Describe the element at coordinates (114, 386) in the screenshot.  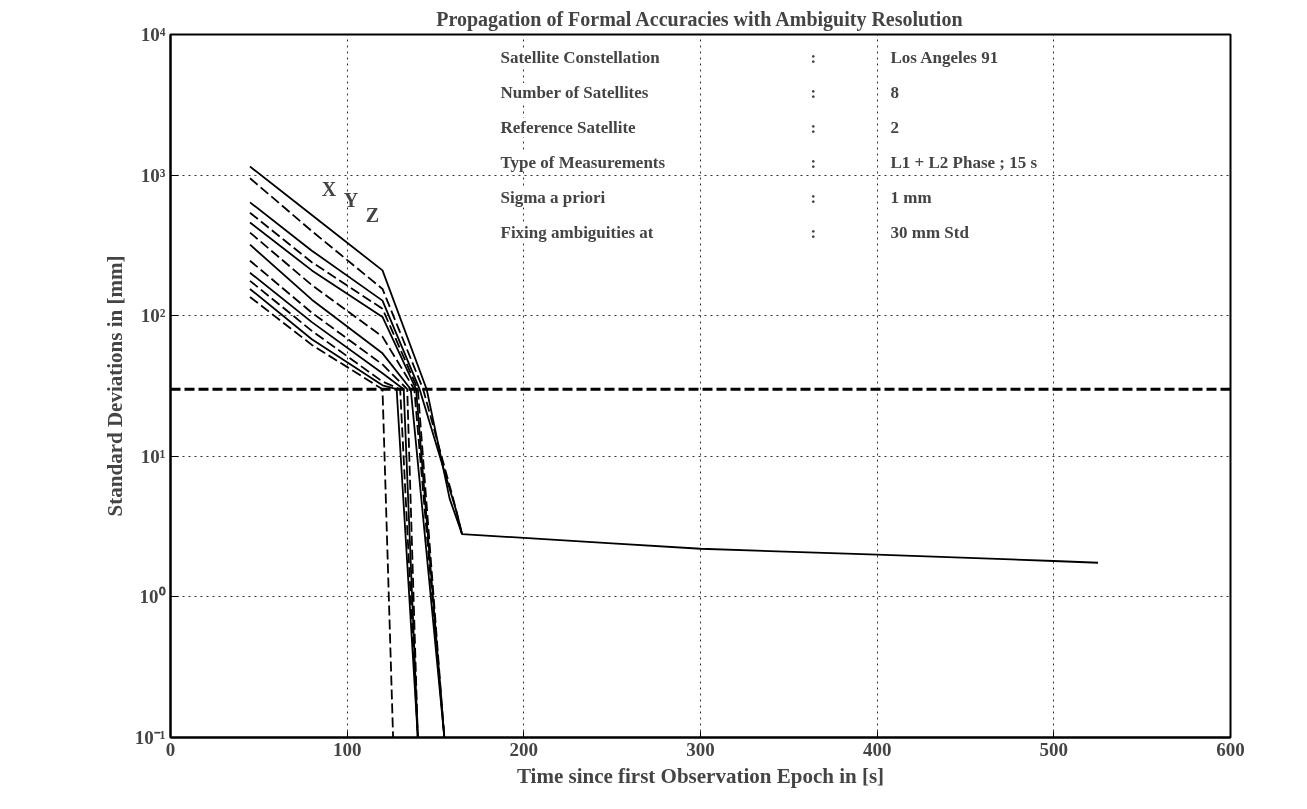
I see `y-axis-title: Standard Deviations in [mm]` at that location.